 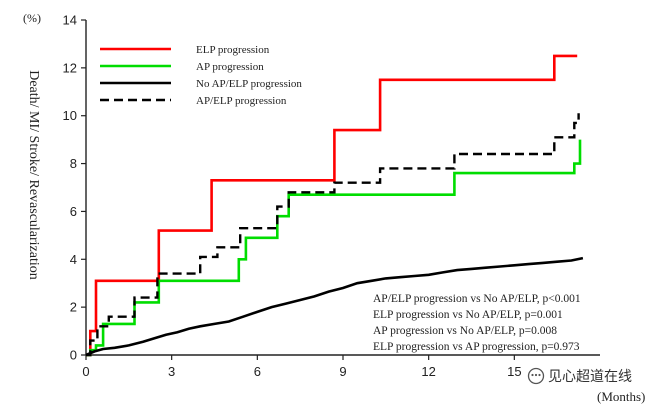 What do you see at coordinates (70, 67) in the screenshot?
I see `y-tick-label: 12` at bounding box center [70, 67].